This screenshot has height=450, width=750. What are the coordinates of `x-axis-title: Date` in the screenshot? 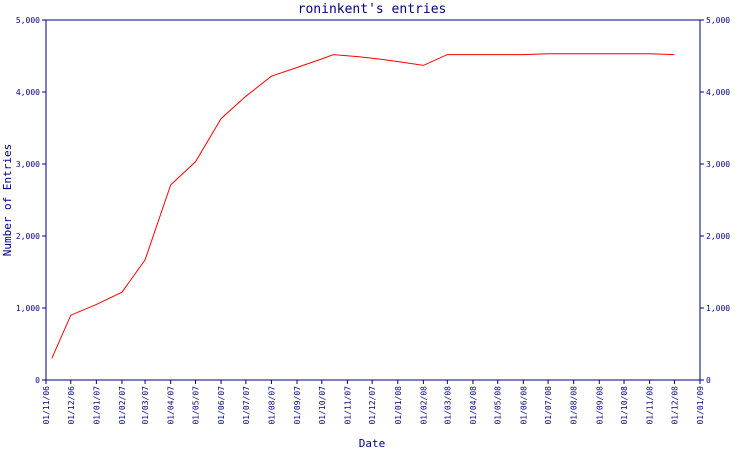 It's located at (372, 443).